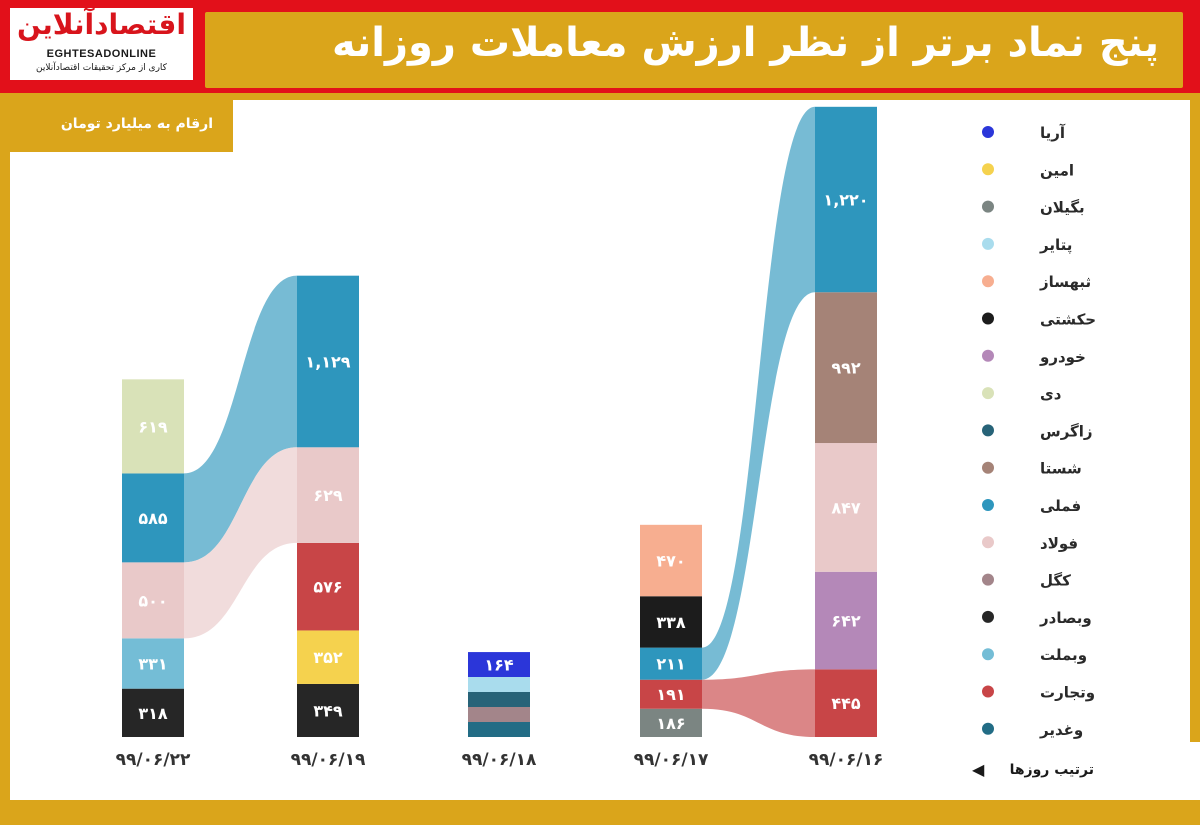  Describe the element at coordinates (1057, 170) in the screenshot. I see `legend-label: امین` at that location.